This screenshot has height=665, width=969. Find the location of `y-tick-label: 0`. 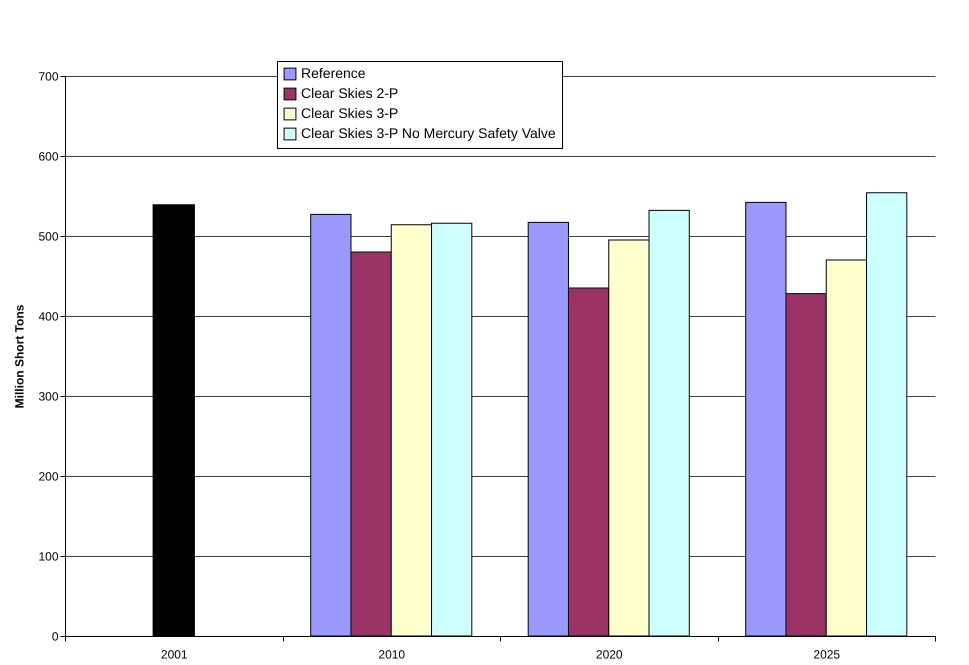

y-tick-label: 0 is located at coordinates (55, 637).